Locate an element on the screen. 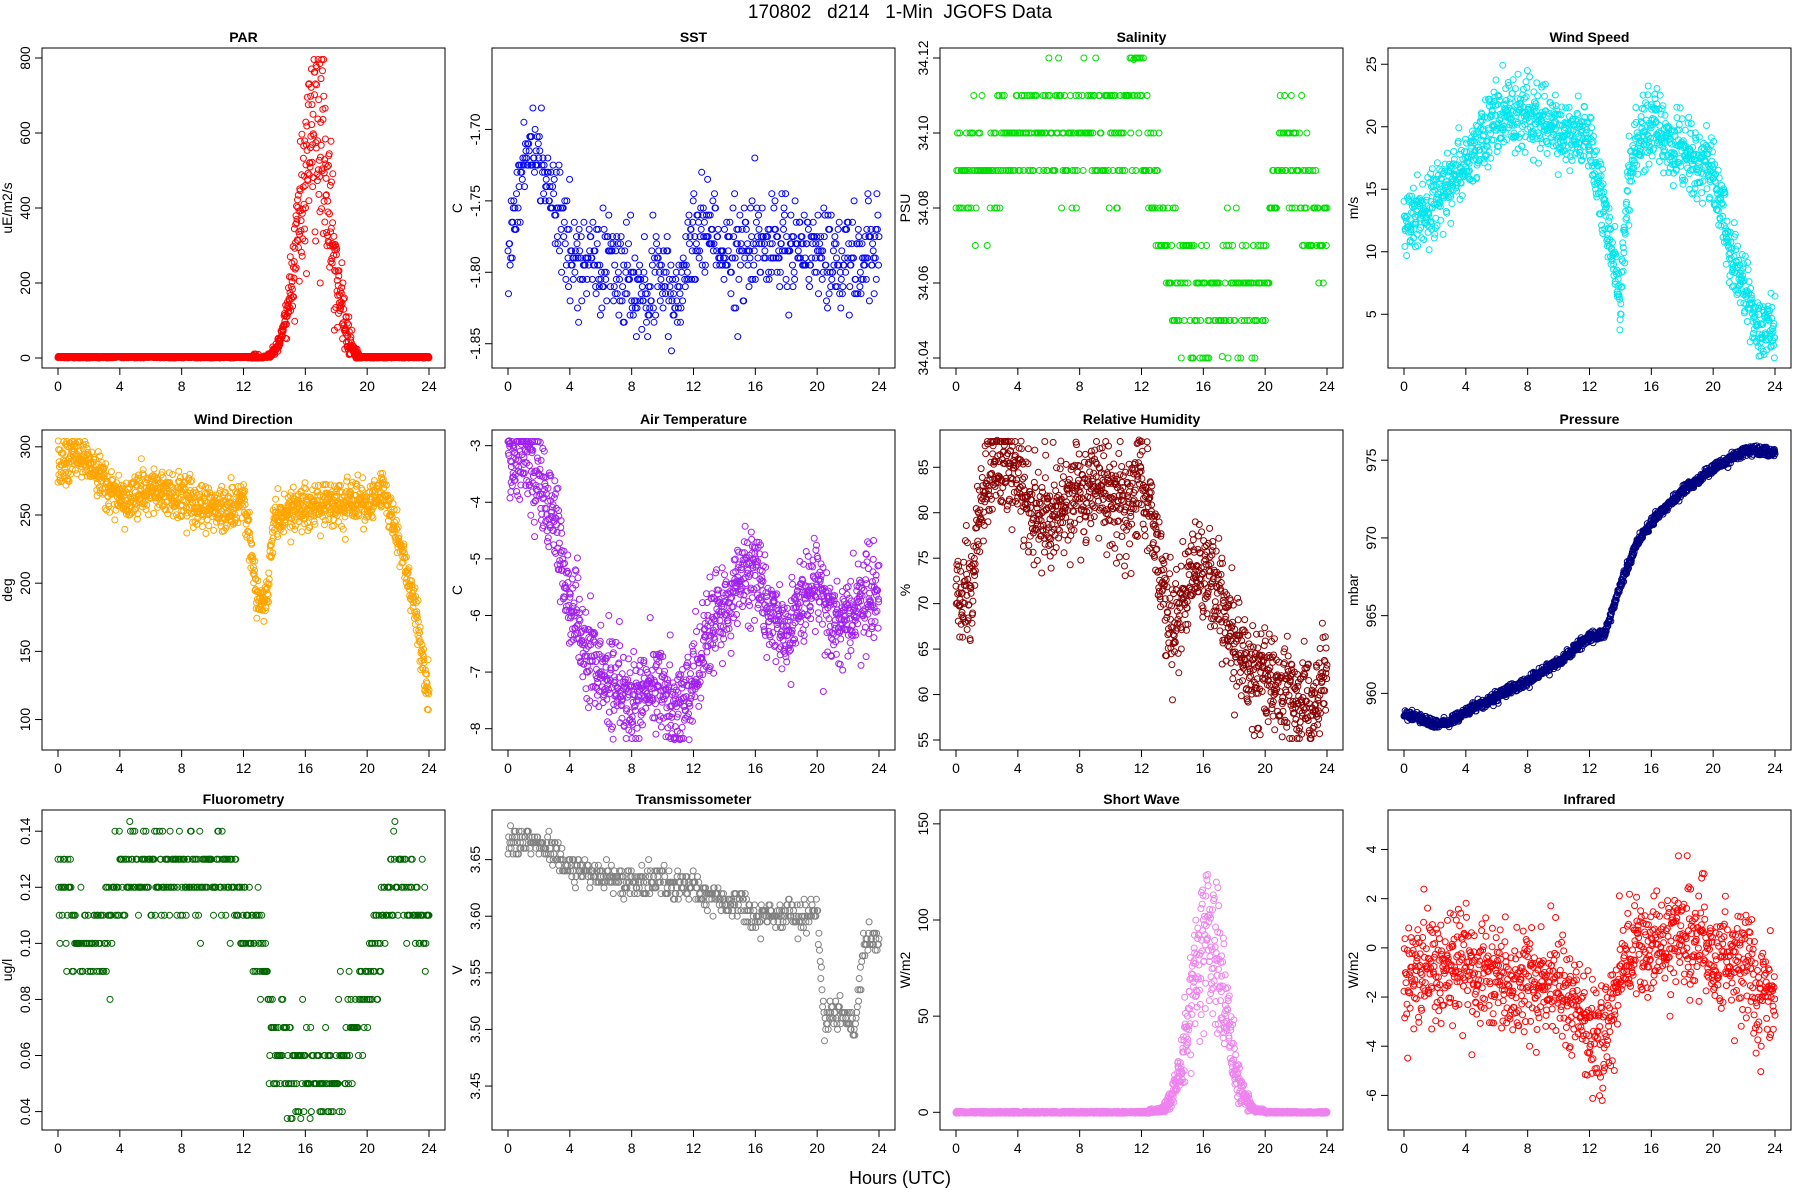 This screenshot has height=1200, width=1800. y-tick-label: 15 is located at coordinates (1371, 189).